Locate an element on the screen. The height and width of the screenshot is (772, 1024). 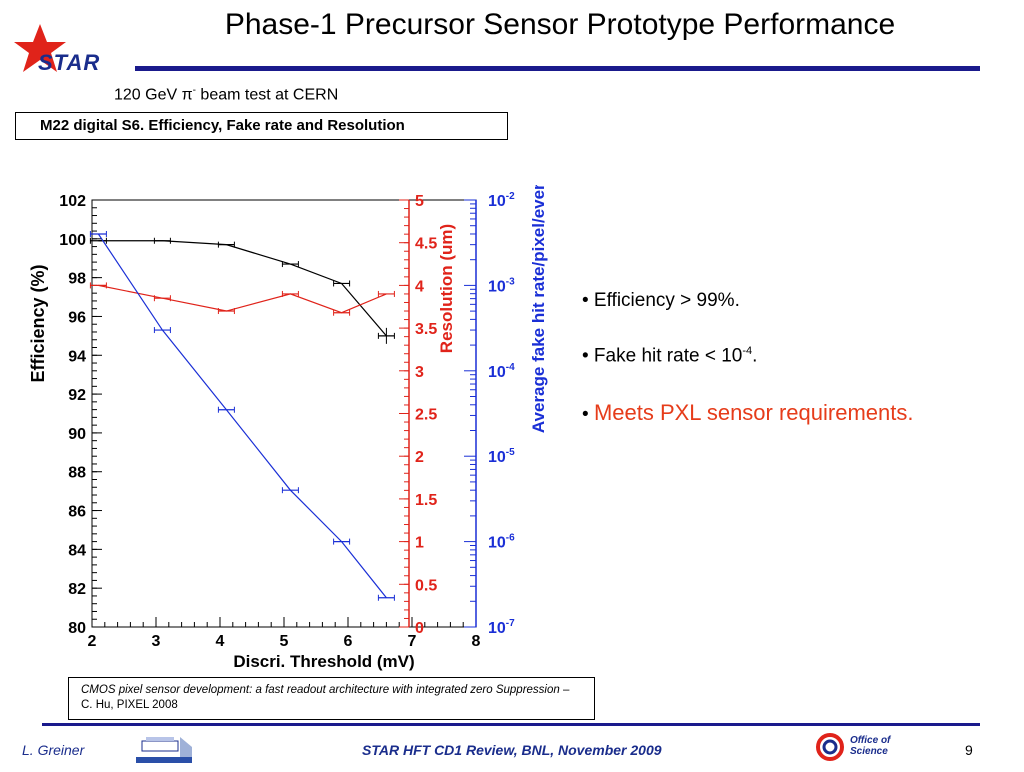
doe-line1: Office of is located at coordinates (870, 740).